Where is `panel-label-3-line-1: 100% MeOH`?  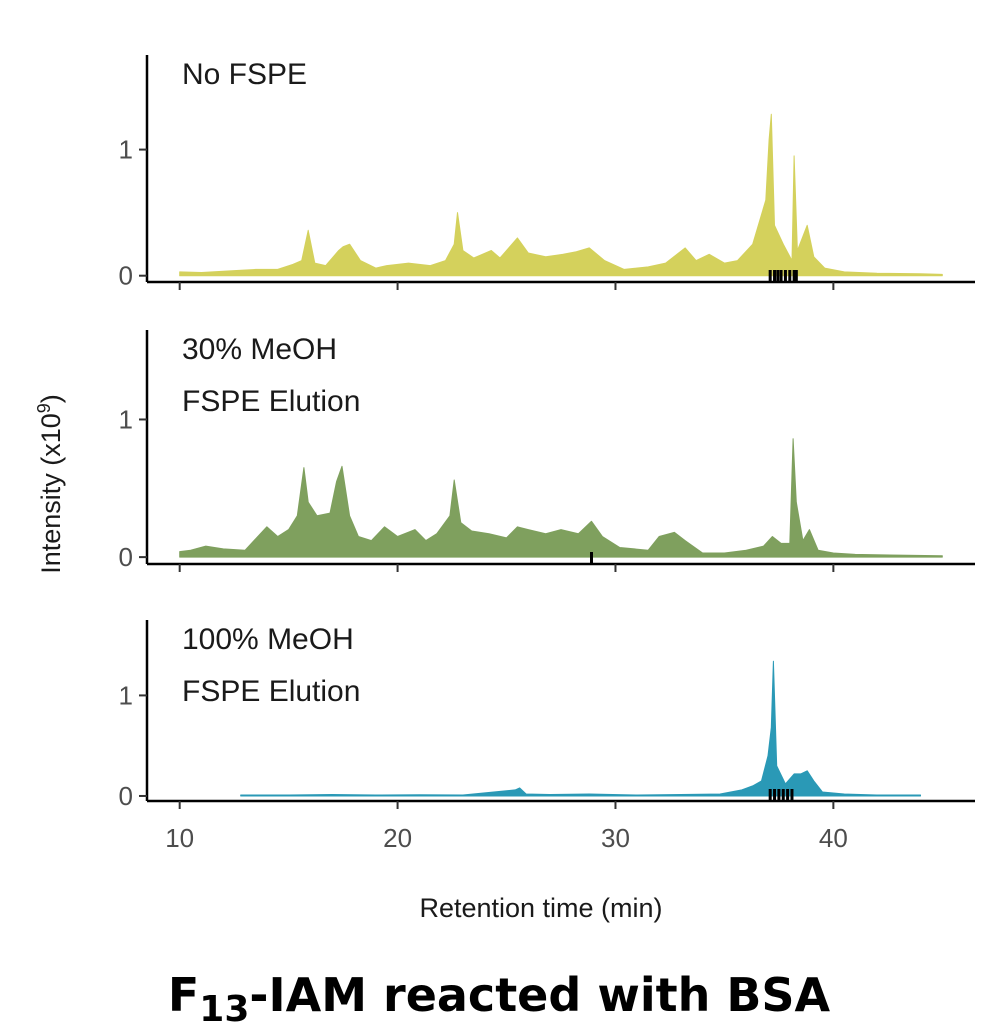 panel-label-3-line-1: 100% MeOH is located at coordinates (268, 639).